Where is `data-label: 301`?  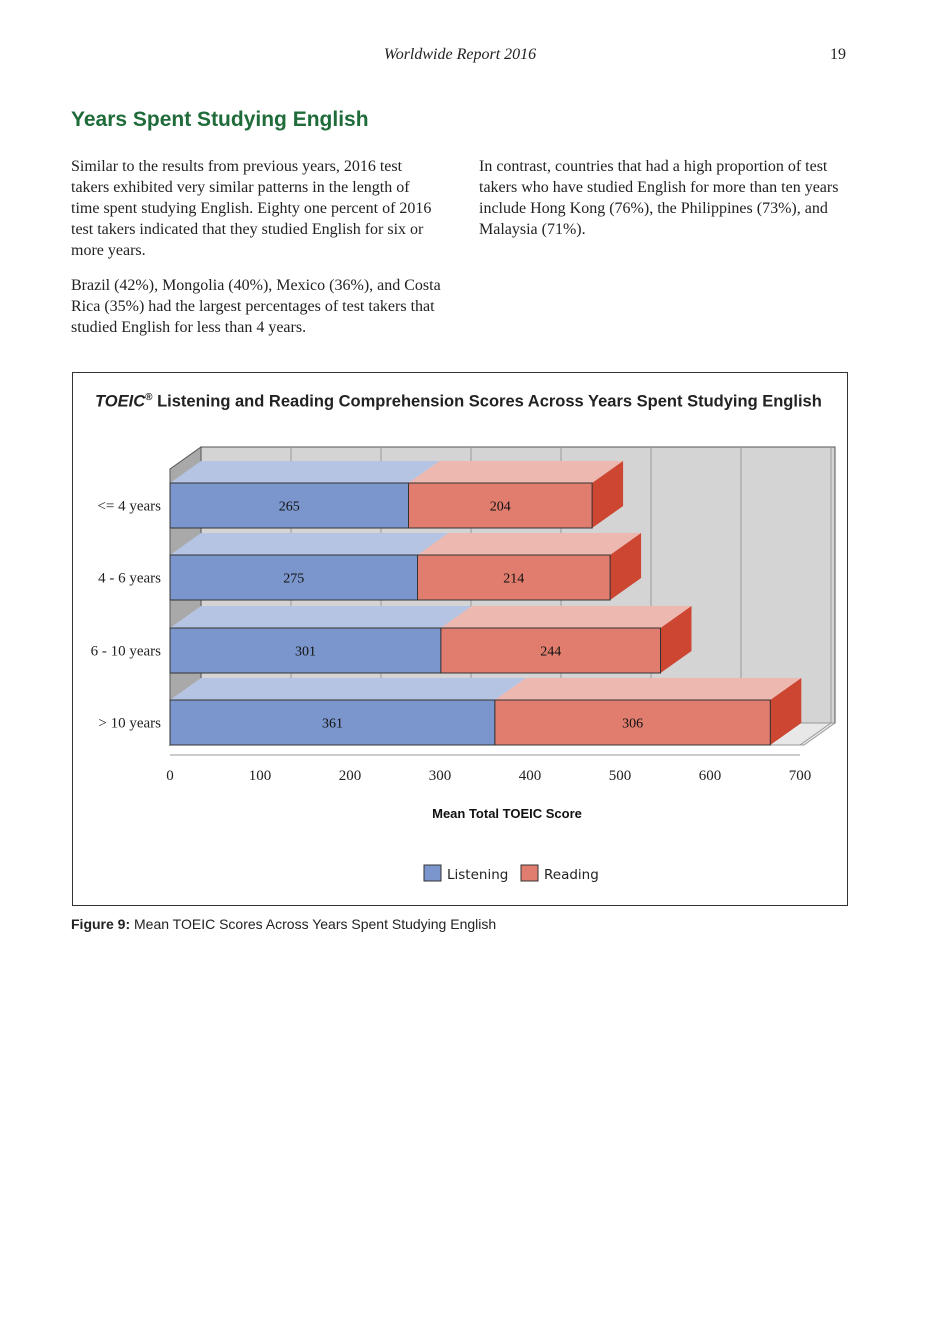
data-label: 301 is located at coordinates (305, 652).